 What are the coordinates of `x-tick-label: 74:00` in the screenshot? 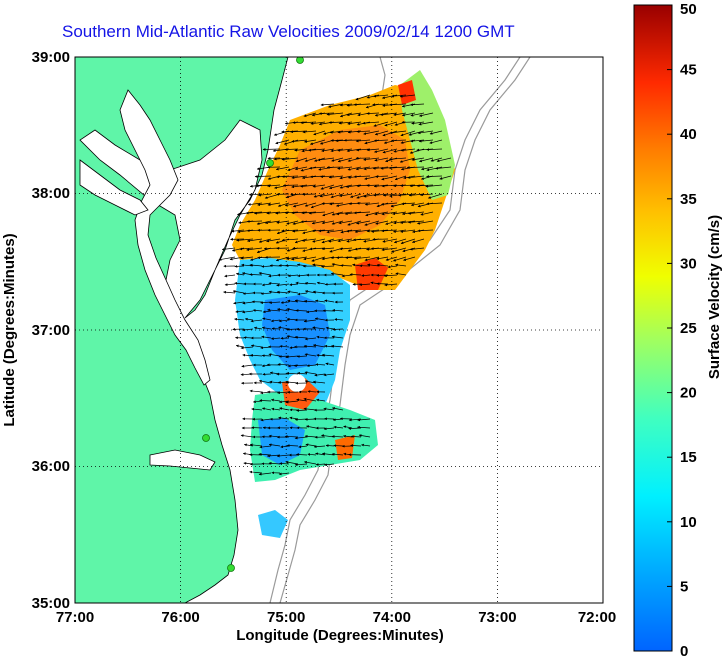 It's located at (392, 617).